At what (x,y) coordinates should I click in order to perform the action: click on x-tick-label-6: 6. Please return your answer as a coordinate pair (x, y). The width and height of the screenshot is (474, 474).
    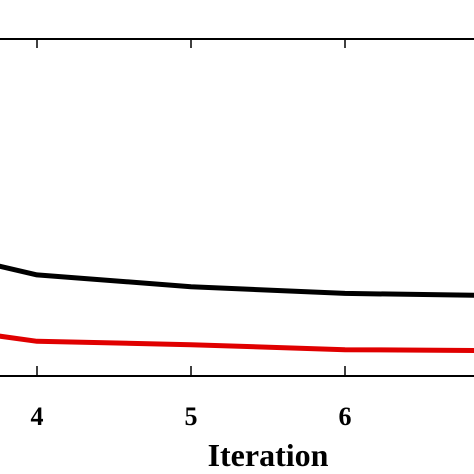
    Looking at the image, I should click on (345, 416).